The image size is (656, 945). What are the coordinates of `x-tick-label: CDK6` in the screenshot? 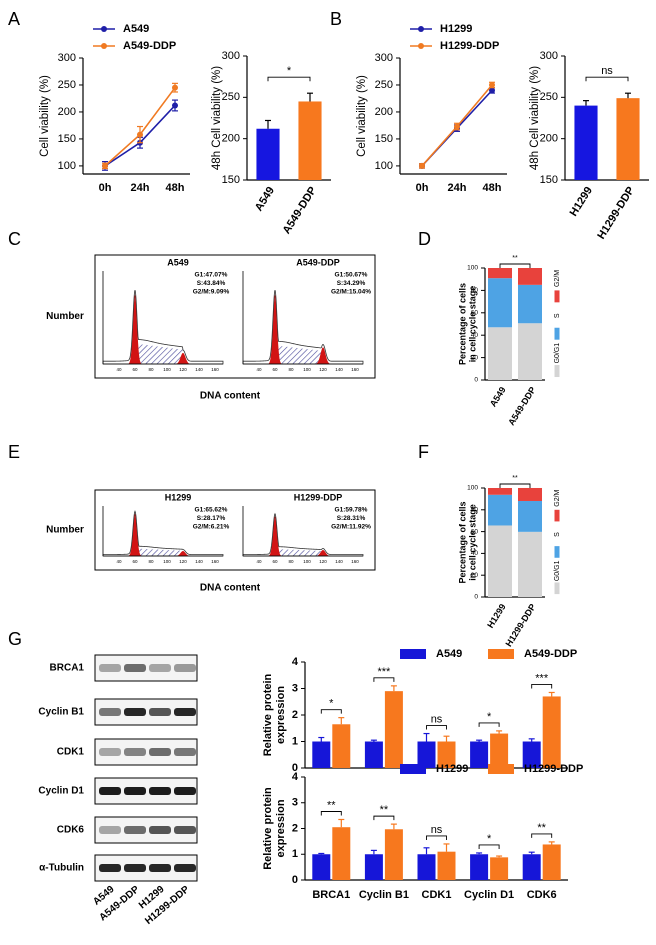 It's located at (542, 895).